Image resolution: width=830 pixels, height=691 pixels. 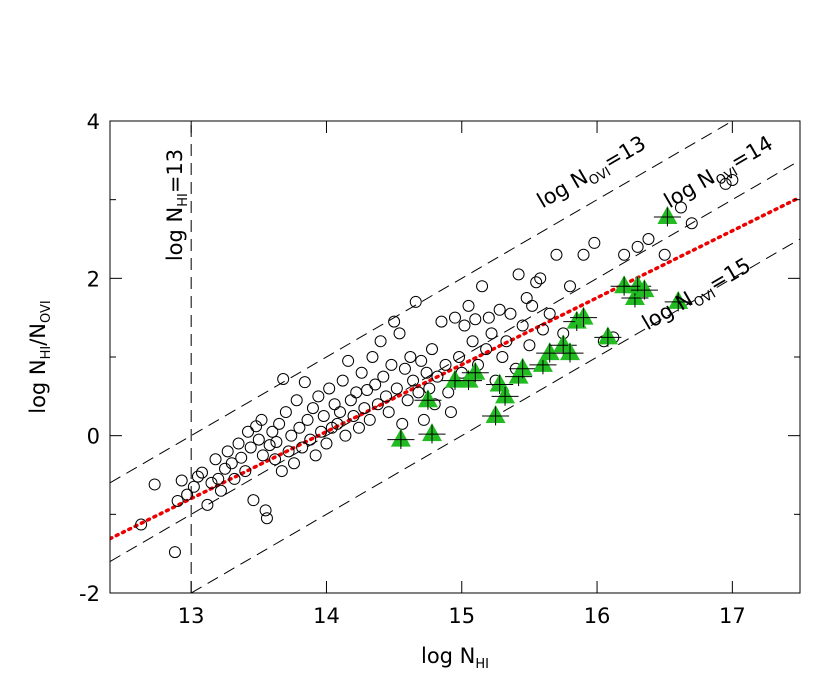 I want to click on label-subscript: OVI, so click(x=46, y=311).